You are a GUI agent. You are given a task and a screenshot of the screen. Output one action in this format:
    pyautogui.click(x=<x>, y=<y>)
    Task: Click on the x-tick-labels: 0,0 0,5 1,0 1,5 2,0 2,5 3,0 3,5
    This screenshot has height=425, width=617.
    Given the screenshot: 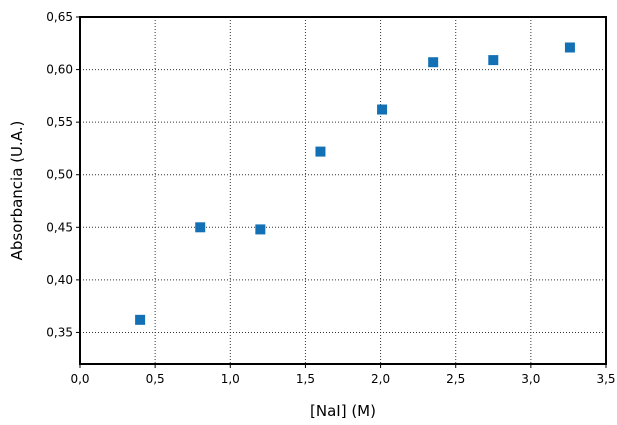 What is the action you would take?
    pyautogui.click(x=342, y=379)
    